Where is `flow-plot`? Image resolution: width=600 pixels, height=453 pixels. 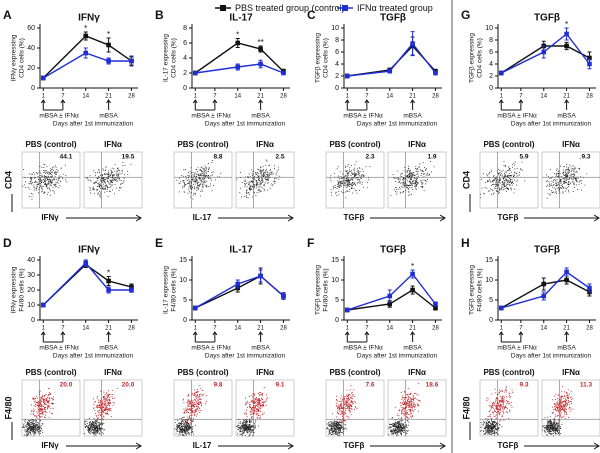 flow-plot is located at coordinates (51, 408).